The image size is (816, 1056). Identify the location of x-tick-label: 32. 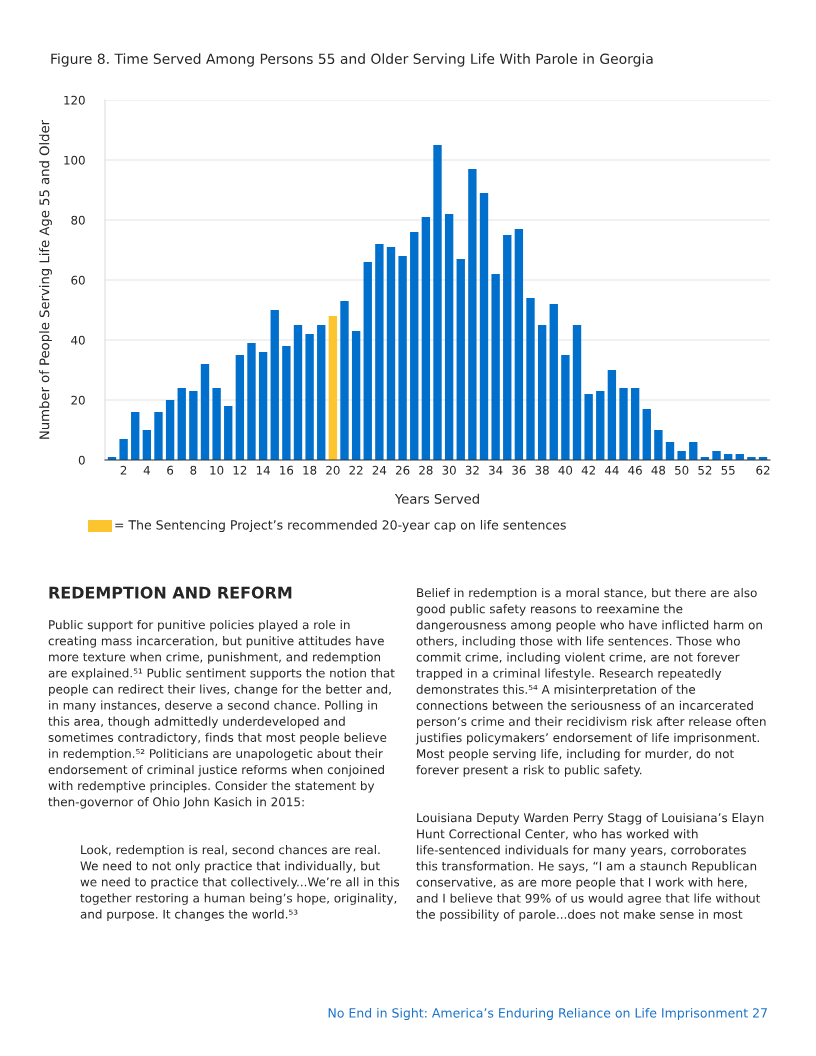
(472, 470).